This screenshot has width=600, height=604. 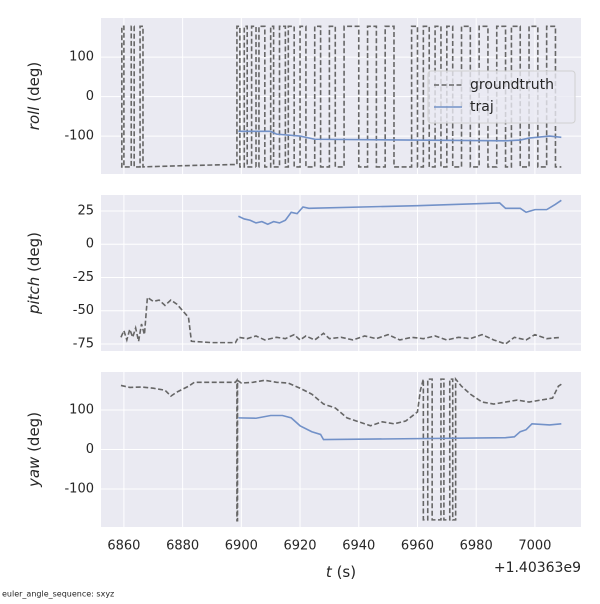 What do you see at coordinates (501, 97) in the screenshot?
I see `legend-box` at bounding box center [501, 97].